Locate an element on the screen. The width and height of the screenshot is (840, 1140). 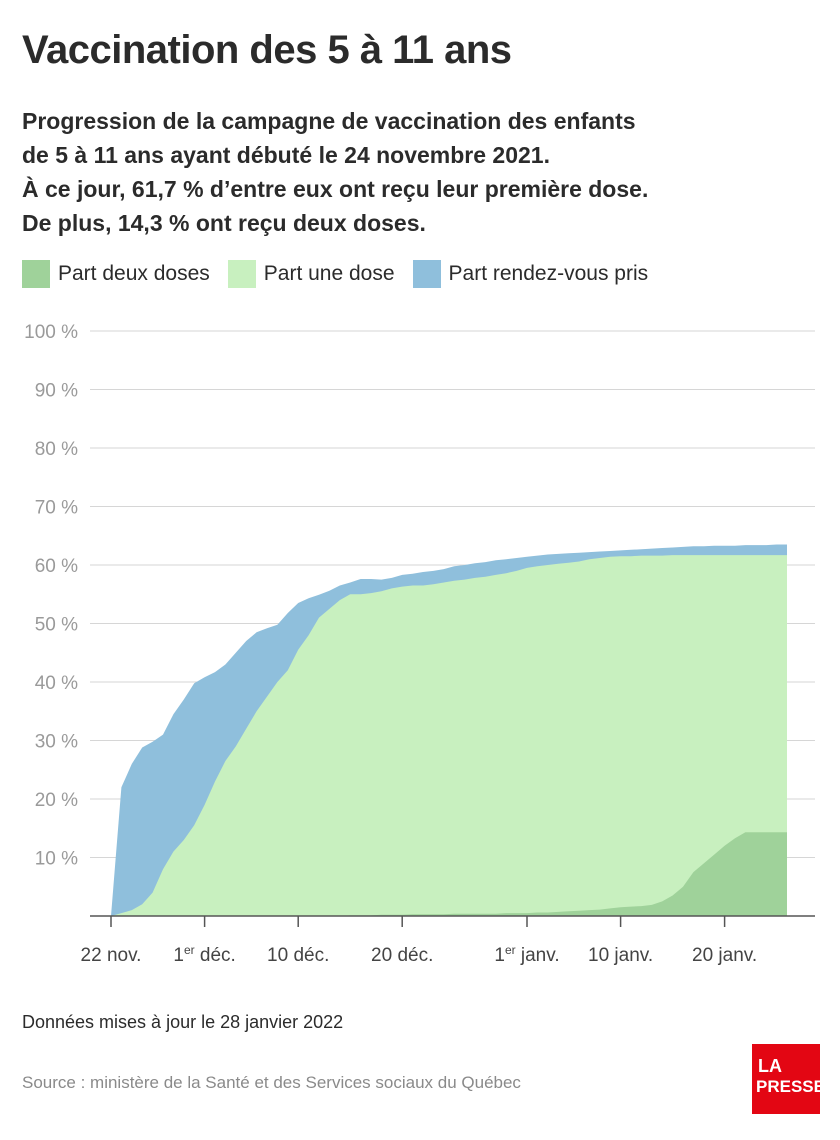
y-tick-label: 40 % is located at coordinates (56, 683).